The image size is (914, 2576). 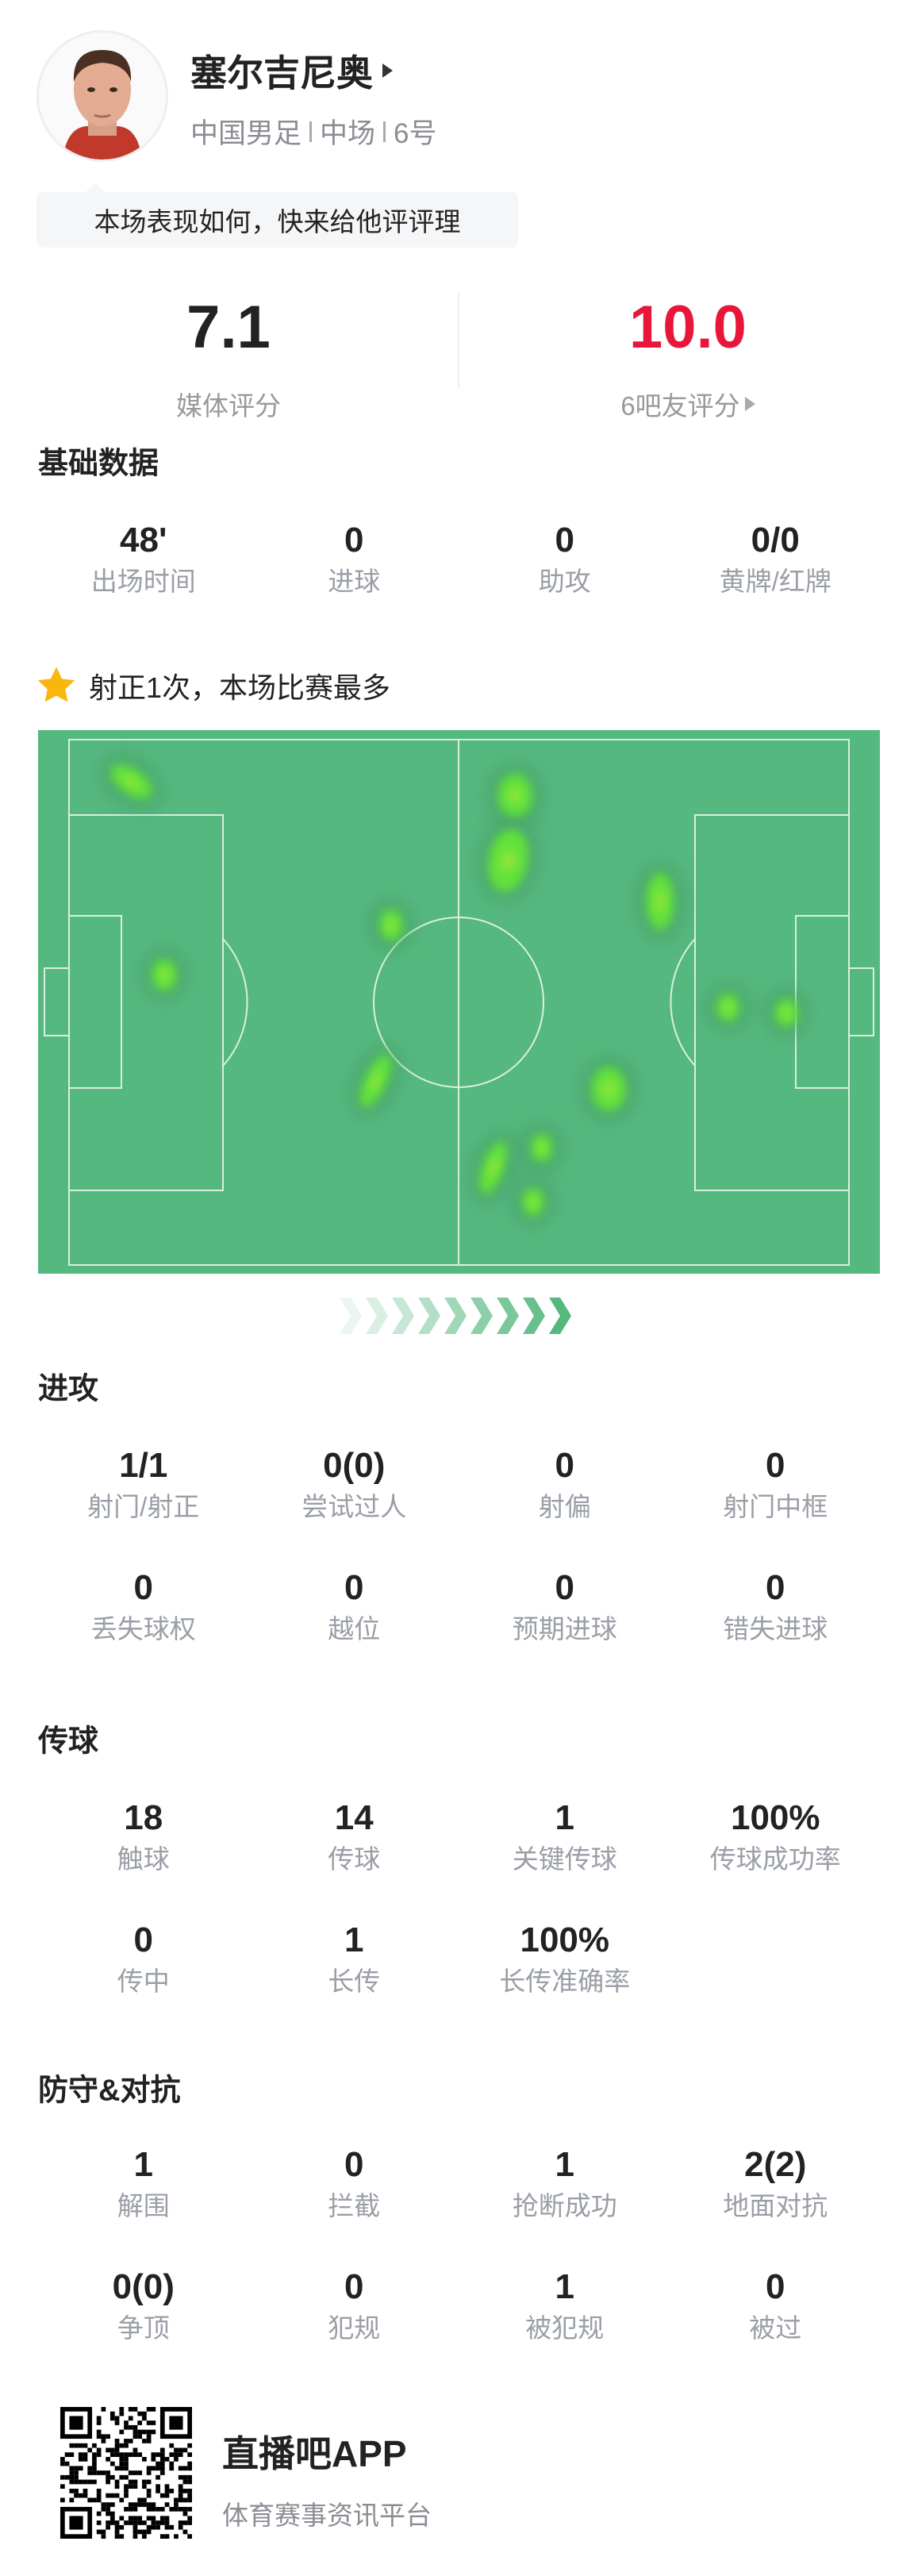 What do you see at coordinates (143, 2328) in the screenshot?
I see `stat-label: 争顶` at bounding box center [143, 2328].